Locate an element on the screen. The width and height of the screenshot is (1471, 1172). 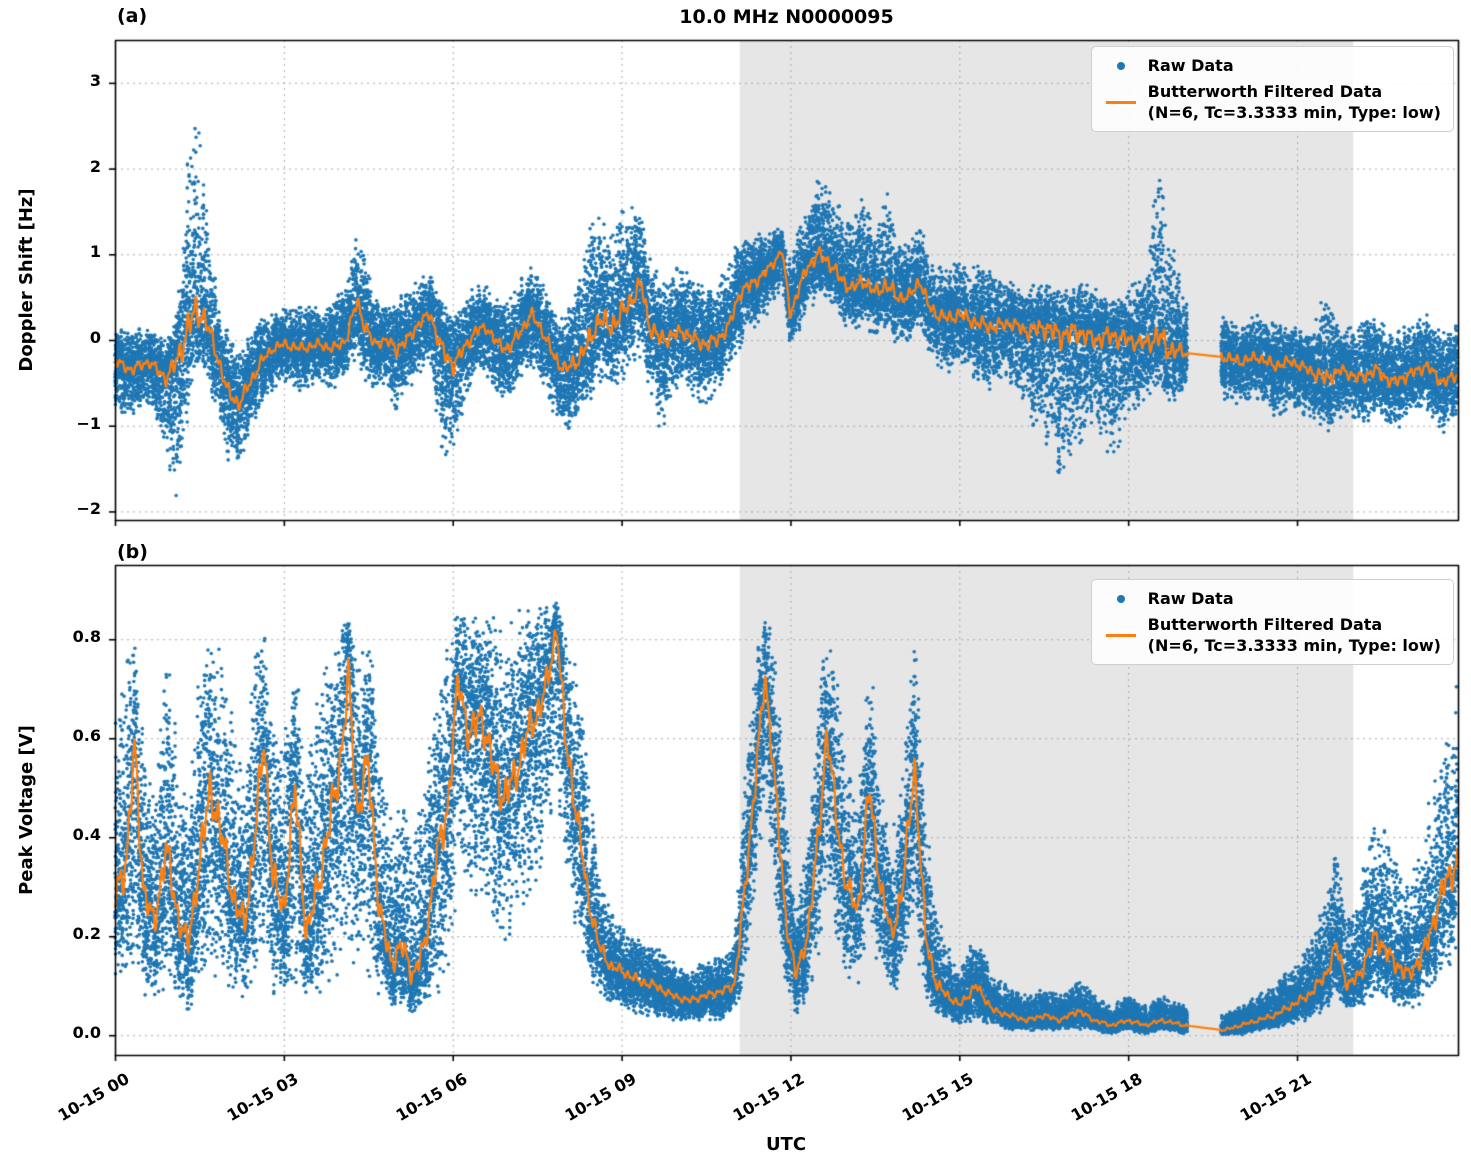
x-axis-label: UTC is located at coordinates (786, 1144).